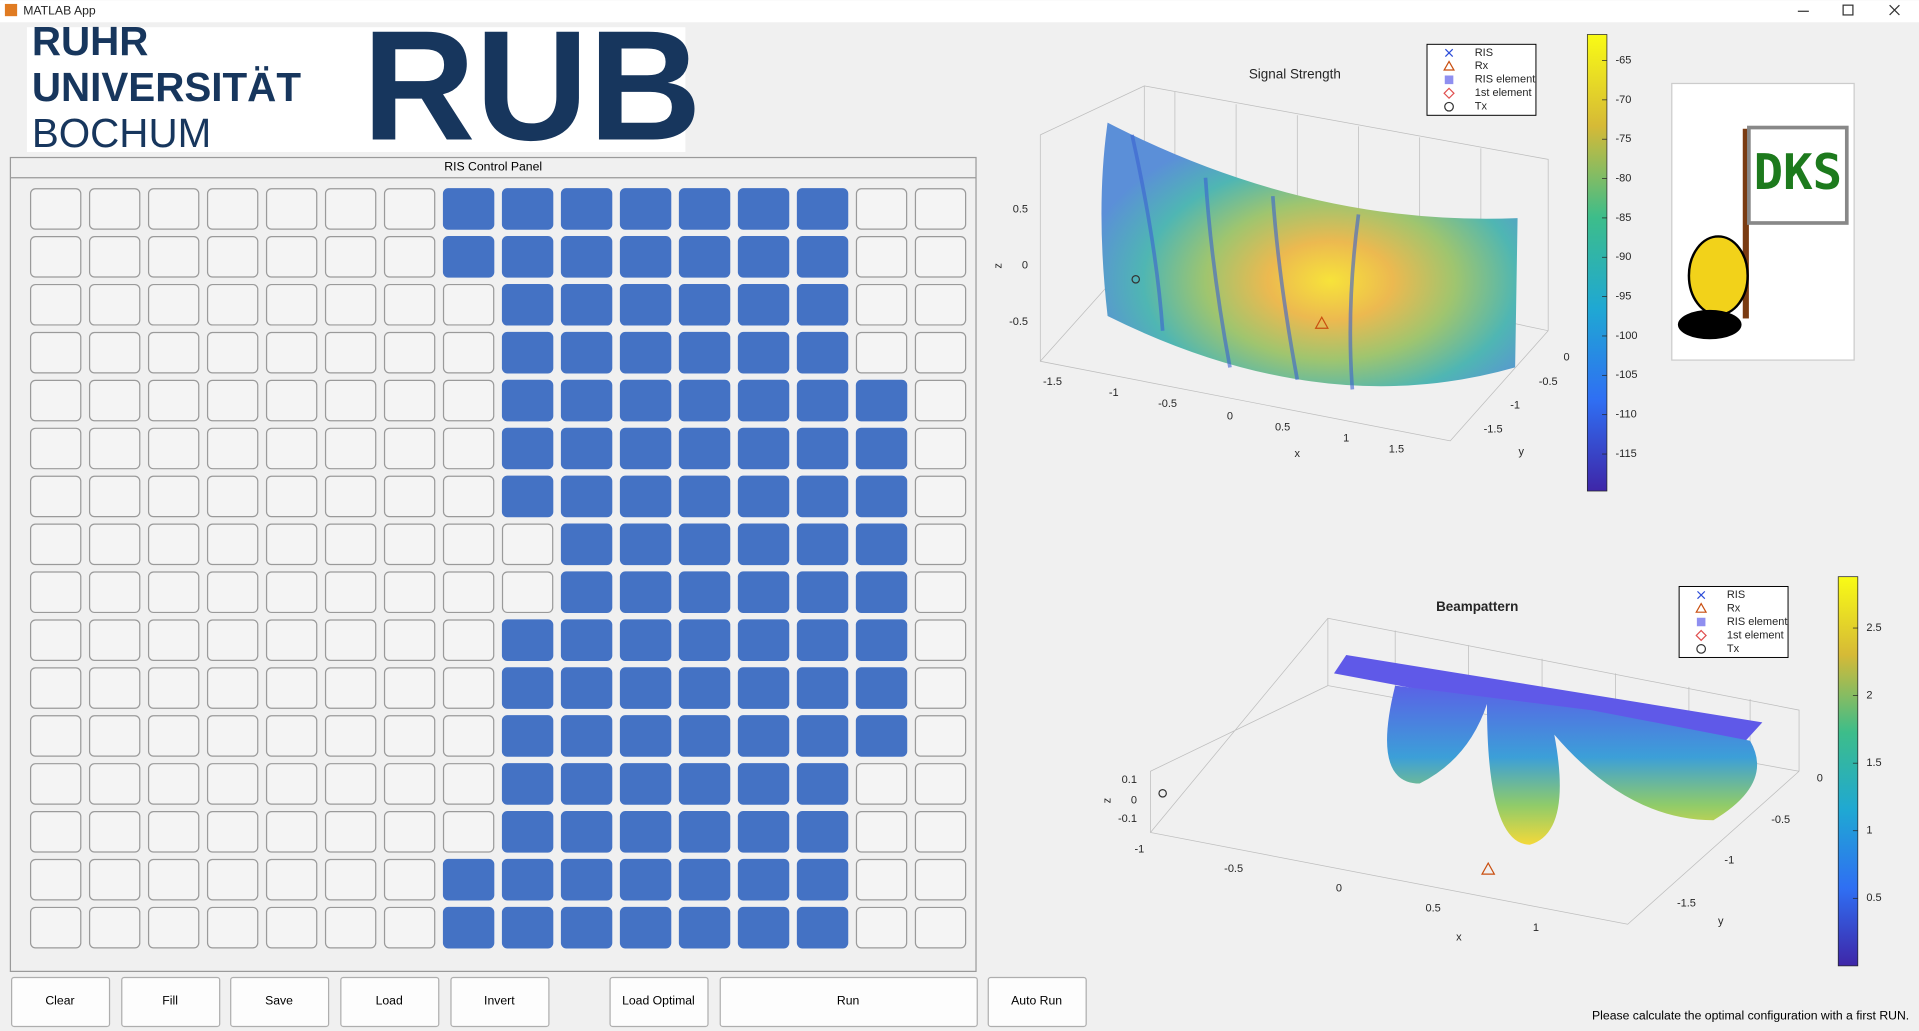 The image size is (1919, 1031). What do you see at coordinates (280, 1002) in the screenshot?
I see `button: Save` at bounding box center [280, 1002].